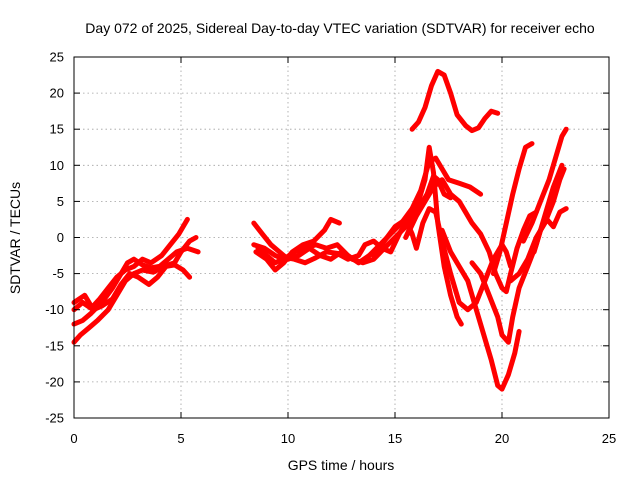 This screenshot has height=480, width=640. What do you see at coordinates (54, 418) in the screenshot?
I see `y-tick-label: -25` at bounding box center [54, 418].